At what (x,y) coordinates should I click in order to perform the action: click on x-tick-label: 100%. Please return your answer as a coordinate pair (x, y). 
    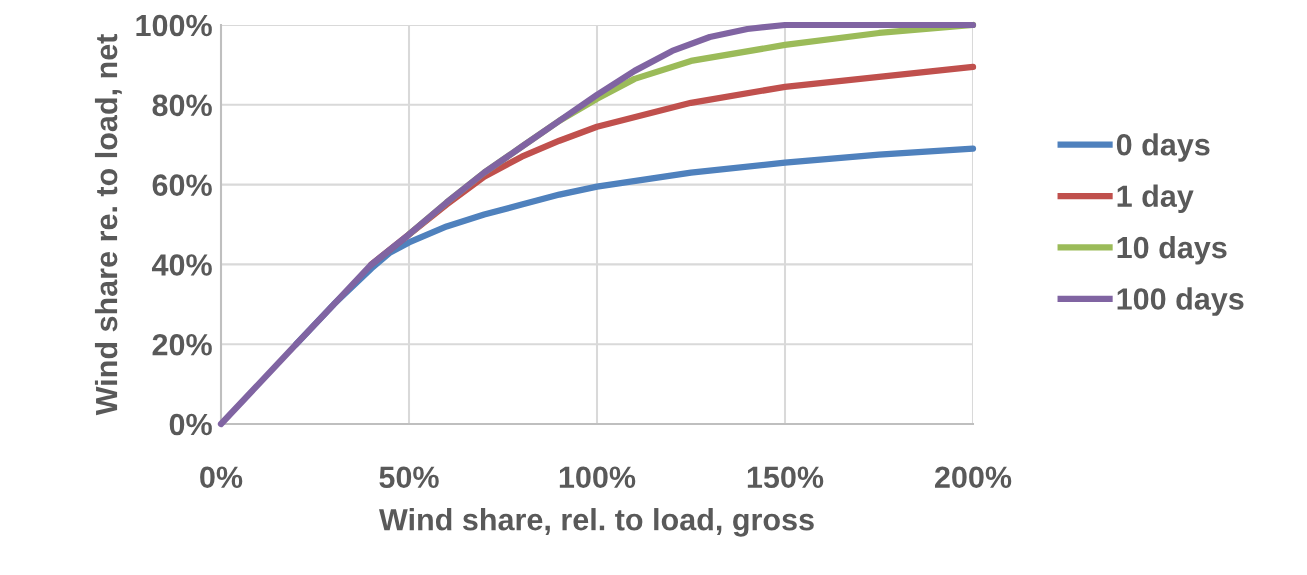
    Looking at the image, I should click on (597, 477).